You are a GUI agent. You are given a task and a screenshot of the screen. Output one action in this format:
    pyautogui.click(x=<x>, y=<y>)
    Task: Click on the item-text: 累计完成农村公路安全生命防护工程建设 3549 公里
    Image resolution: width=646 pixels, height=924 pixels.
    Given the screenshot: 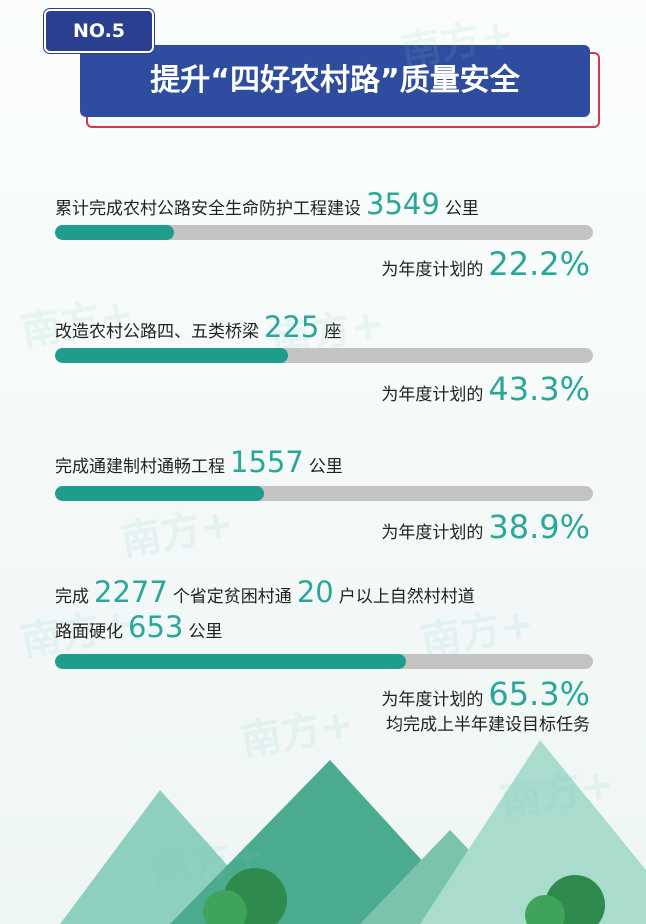 What is the action you would take?
    pyautogui.click(x=267, y=204)
    